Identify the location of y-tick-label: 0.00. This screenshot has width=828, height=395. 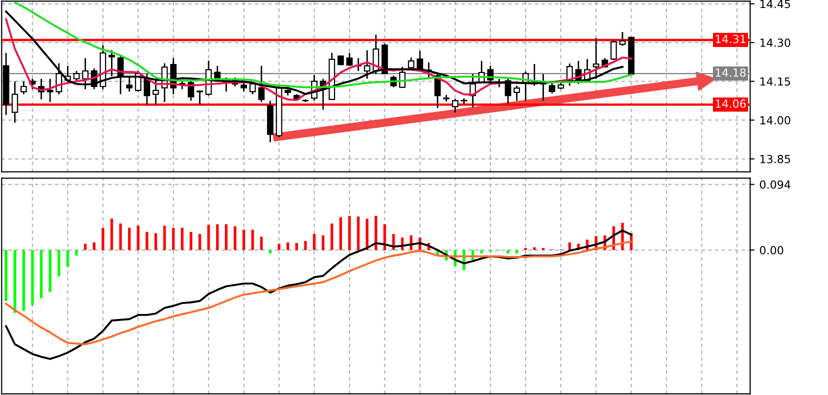
(772, 250).